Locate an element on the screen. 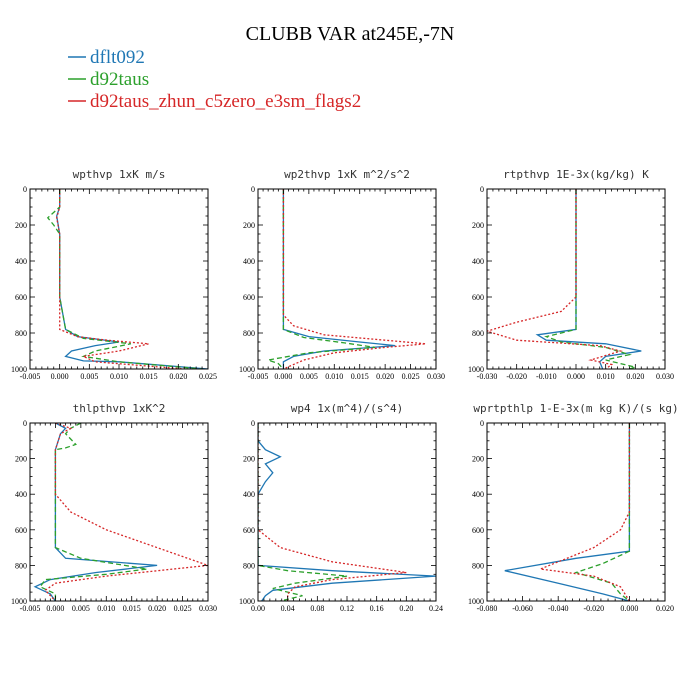 The width and height of the screenshot is (700, 700). ytick-label-0-2: 400 is located at coordinates (21, 261).